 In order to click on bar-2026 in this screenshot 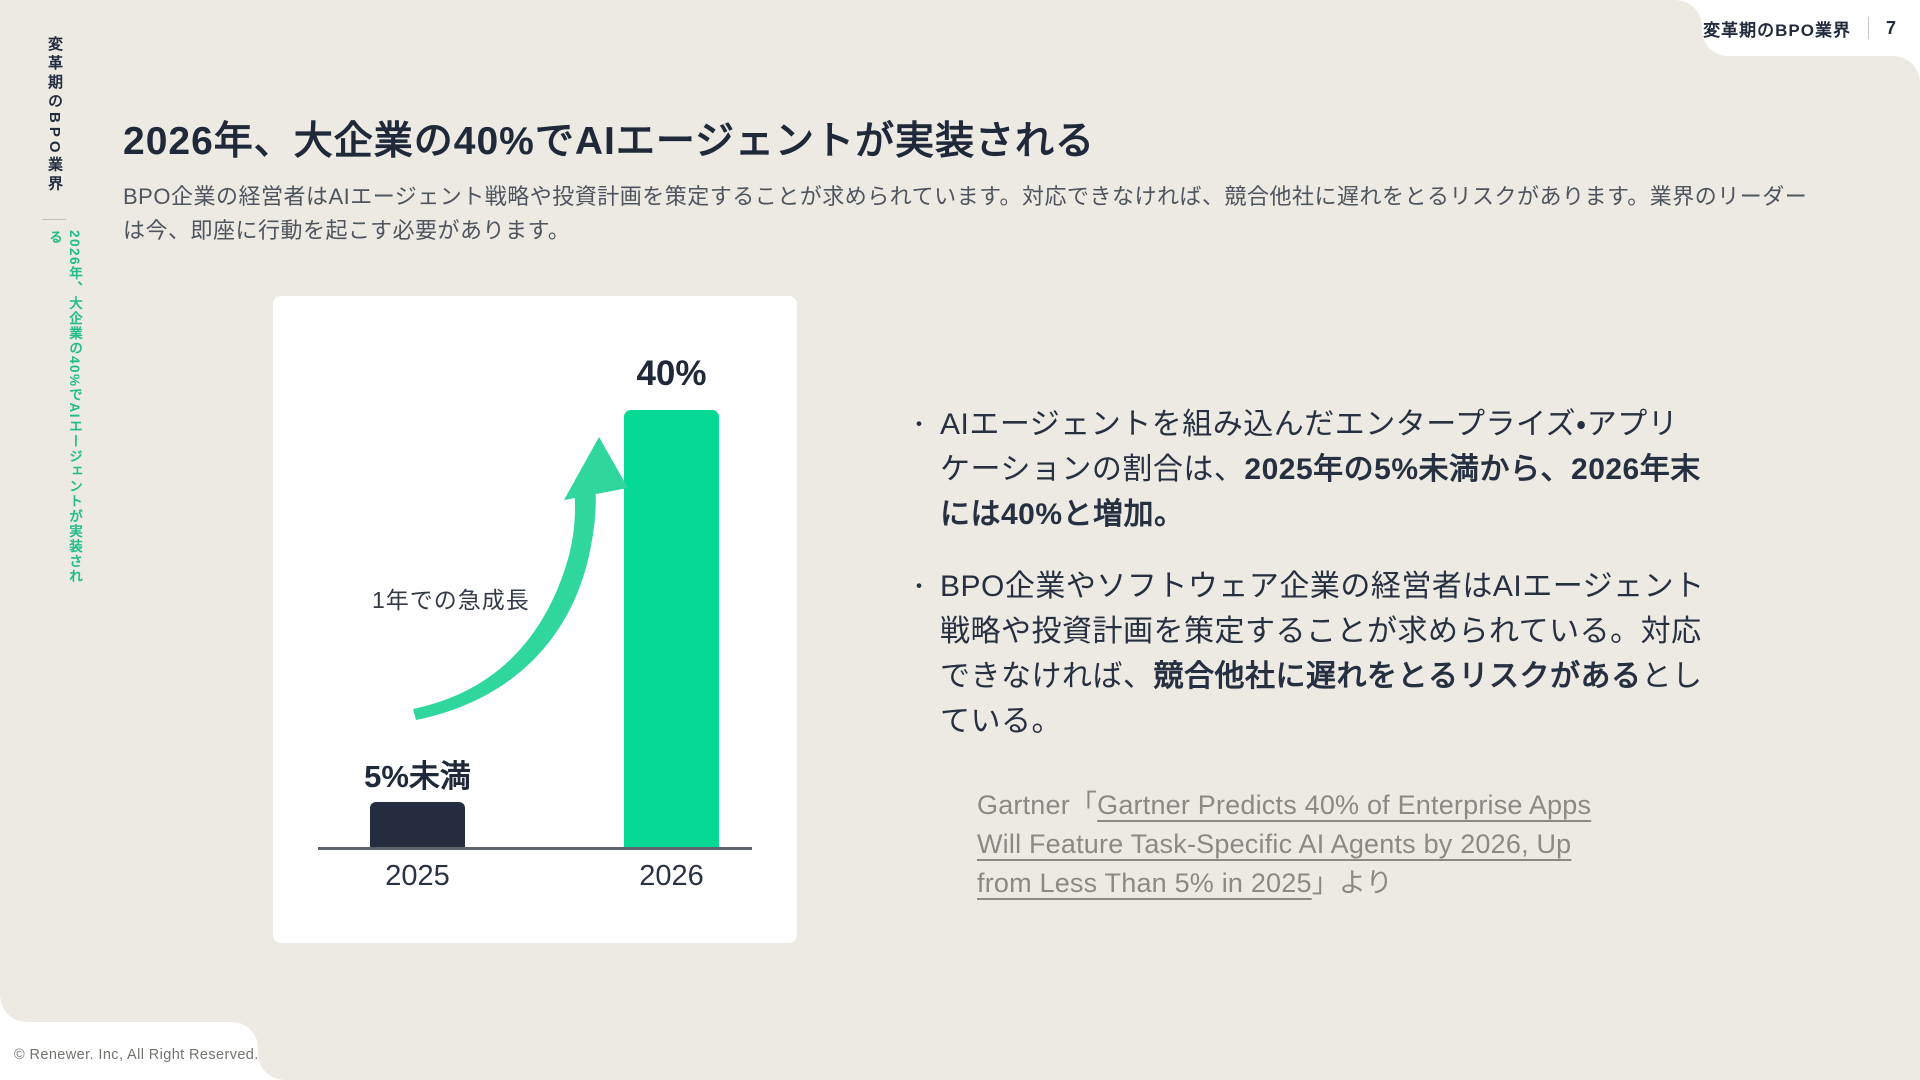, I will do `click(671, 629)`.